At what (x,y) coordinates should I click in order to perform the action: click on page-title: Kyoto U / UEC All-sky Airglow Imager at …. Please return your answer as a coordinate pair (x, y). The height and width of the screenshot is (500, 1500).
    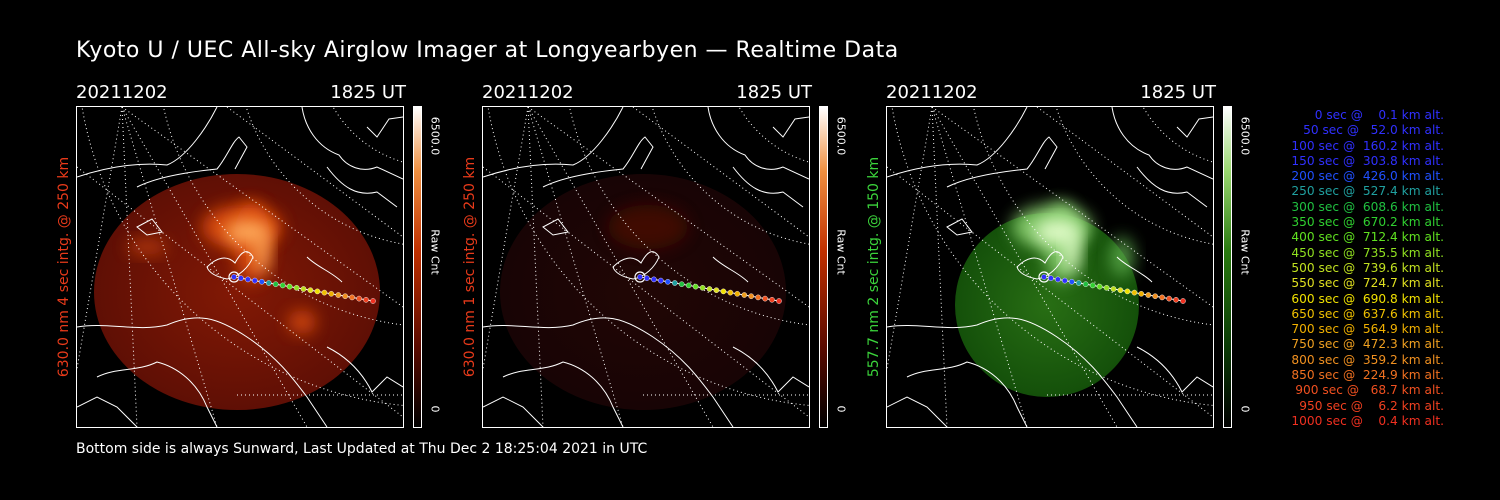
    Looking at the image, I should click on (487, 50).